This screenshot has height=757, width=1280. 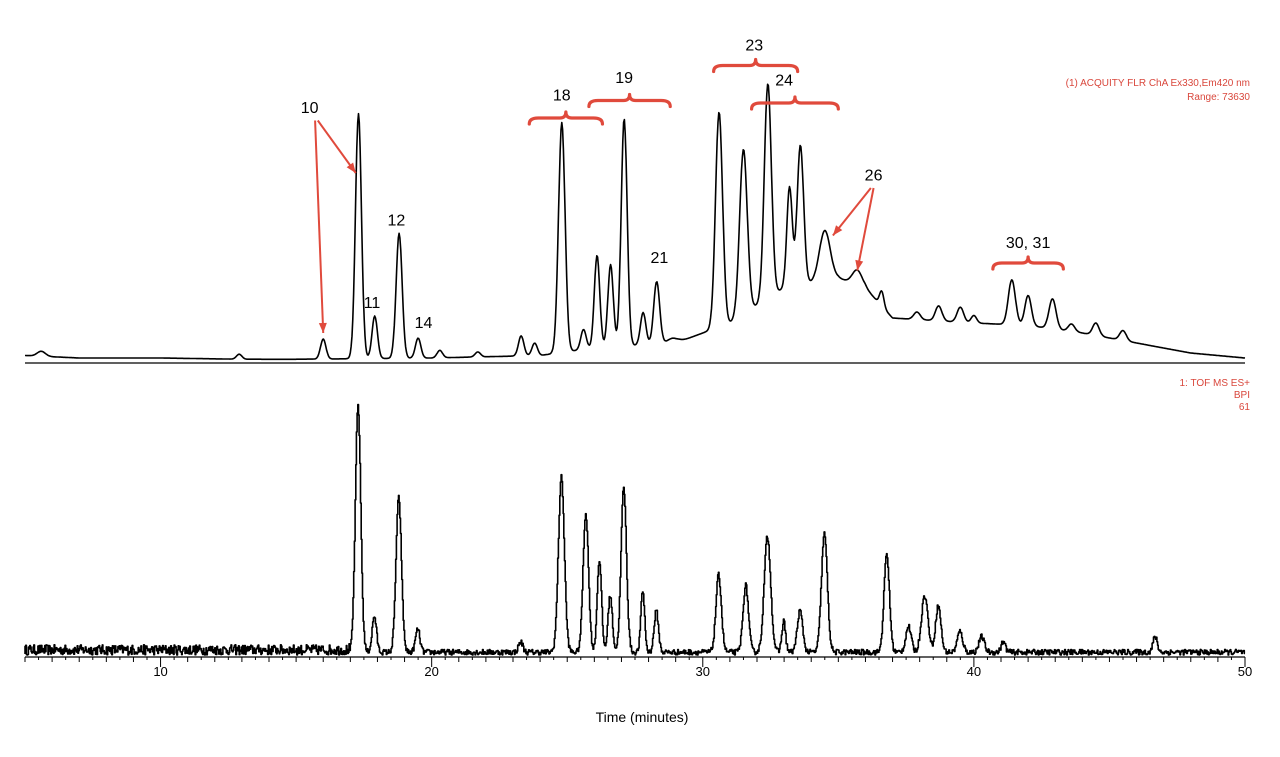 I want to click on x-axis: 10 20 30 40 50 Time (minutes), so click(x=638, y=690).